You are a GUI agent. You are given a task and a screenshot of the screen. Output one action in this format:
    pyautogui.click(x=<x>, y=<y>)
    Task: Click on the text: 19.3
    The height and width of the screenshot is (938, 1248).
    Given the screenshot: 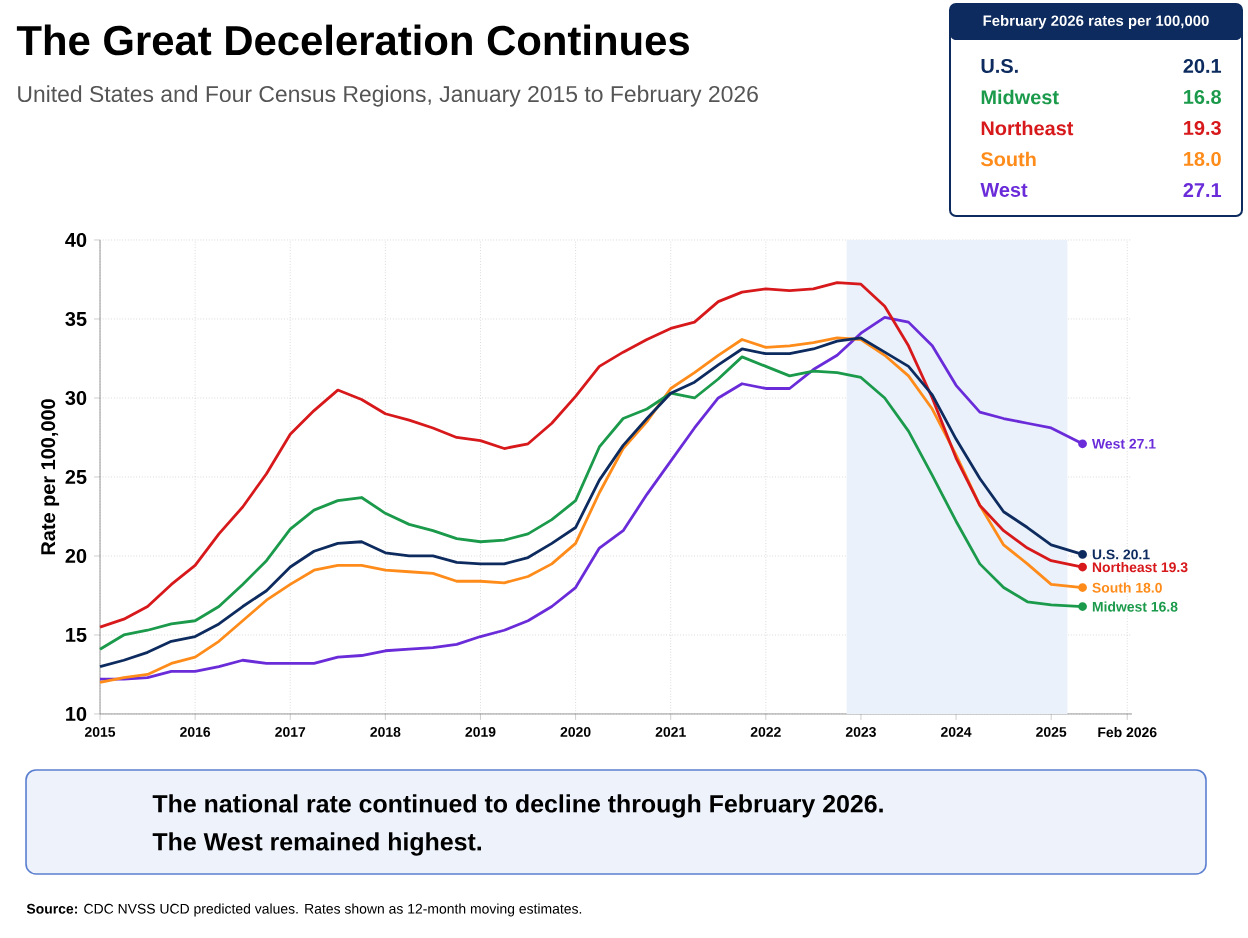 What is the action you would take?
    pyautogui.click(x=1202, y=128)
    